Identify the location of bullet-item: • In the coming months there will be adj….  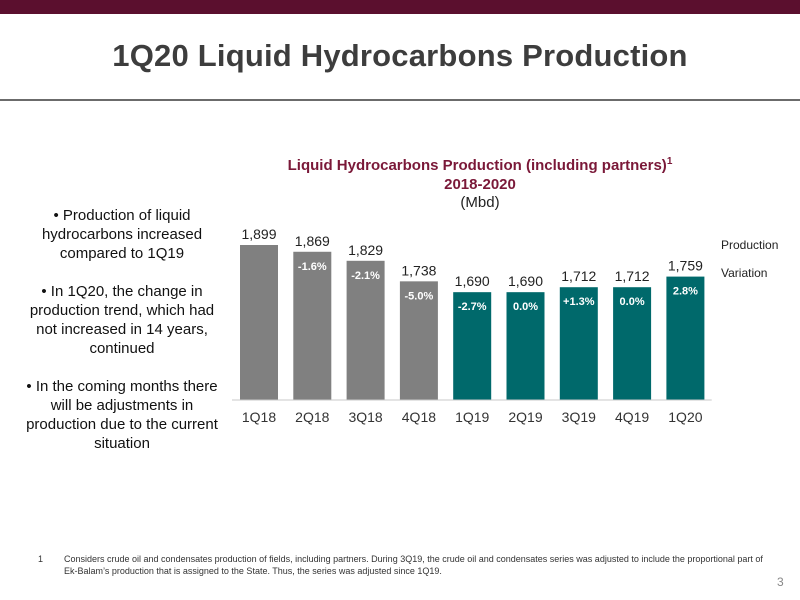
(122, 415).